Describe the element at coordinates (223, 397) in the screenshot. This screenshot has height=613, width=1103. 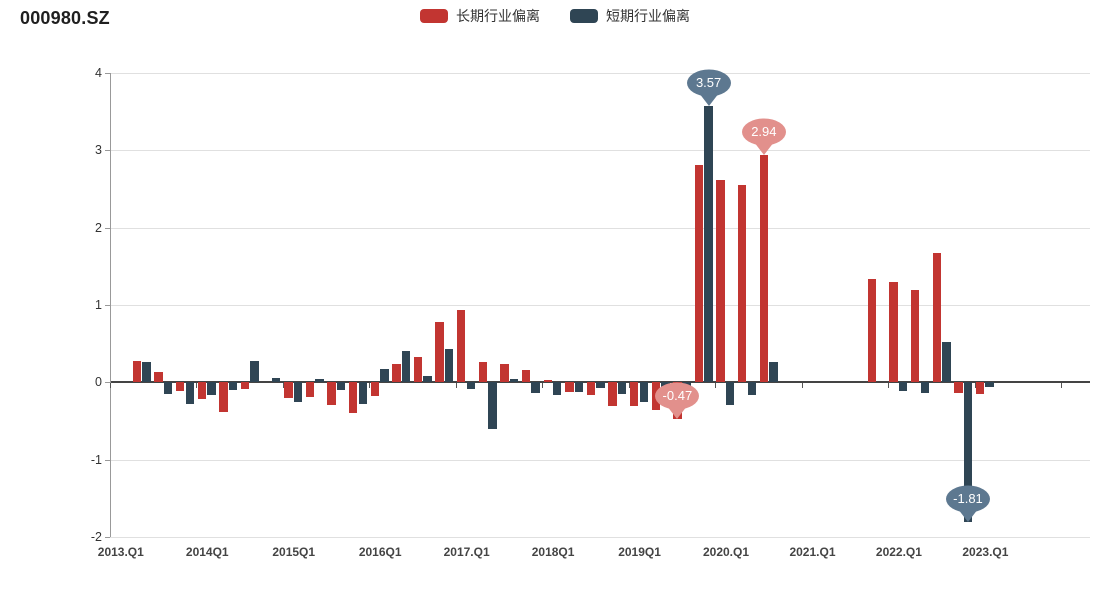
I see `bar-long-2014Q2` at that location.